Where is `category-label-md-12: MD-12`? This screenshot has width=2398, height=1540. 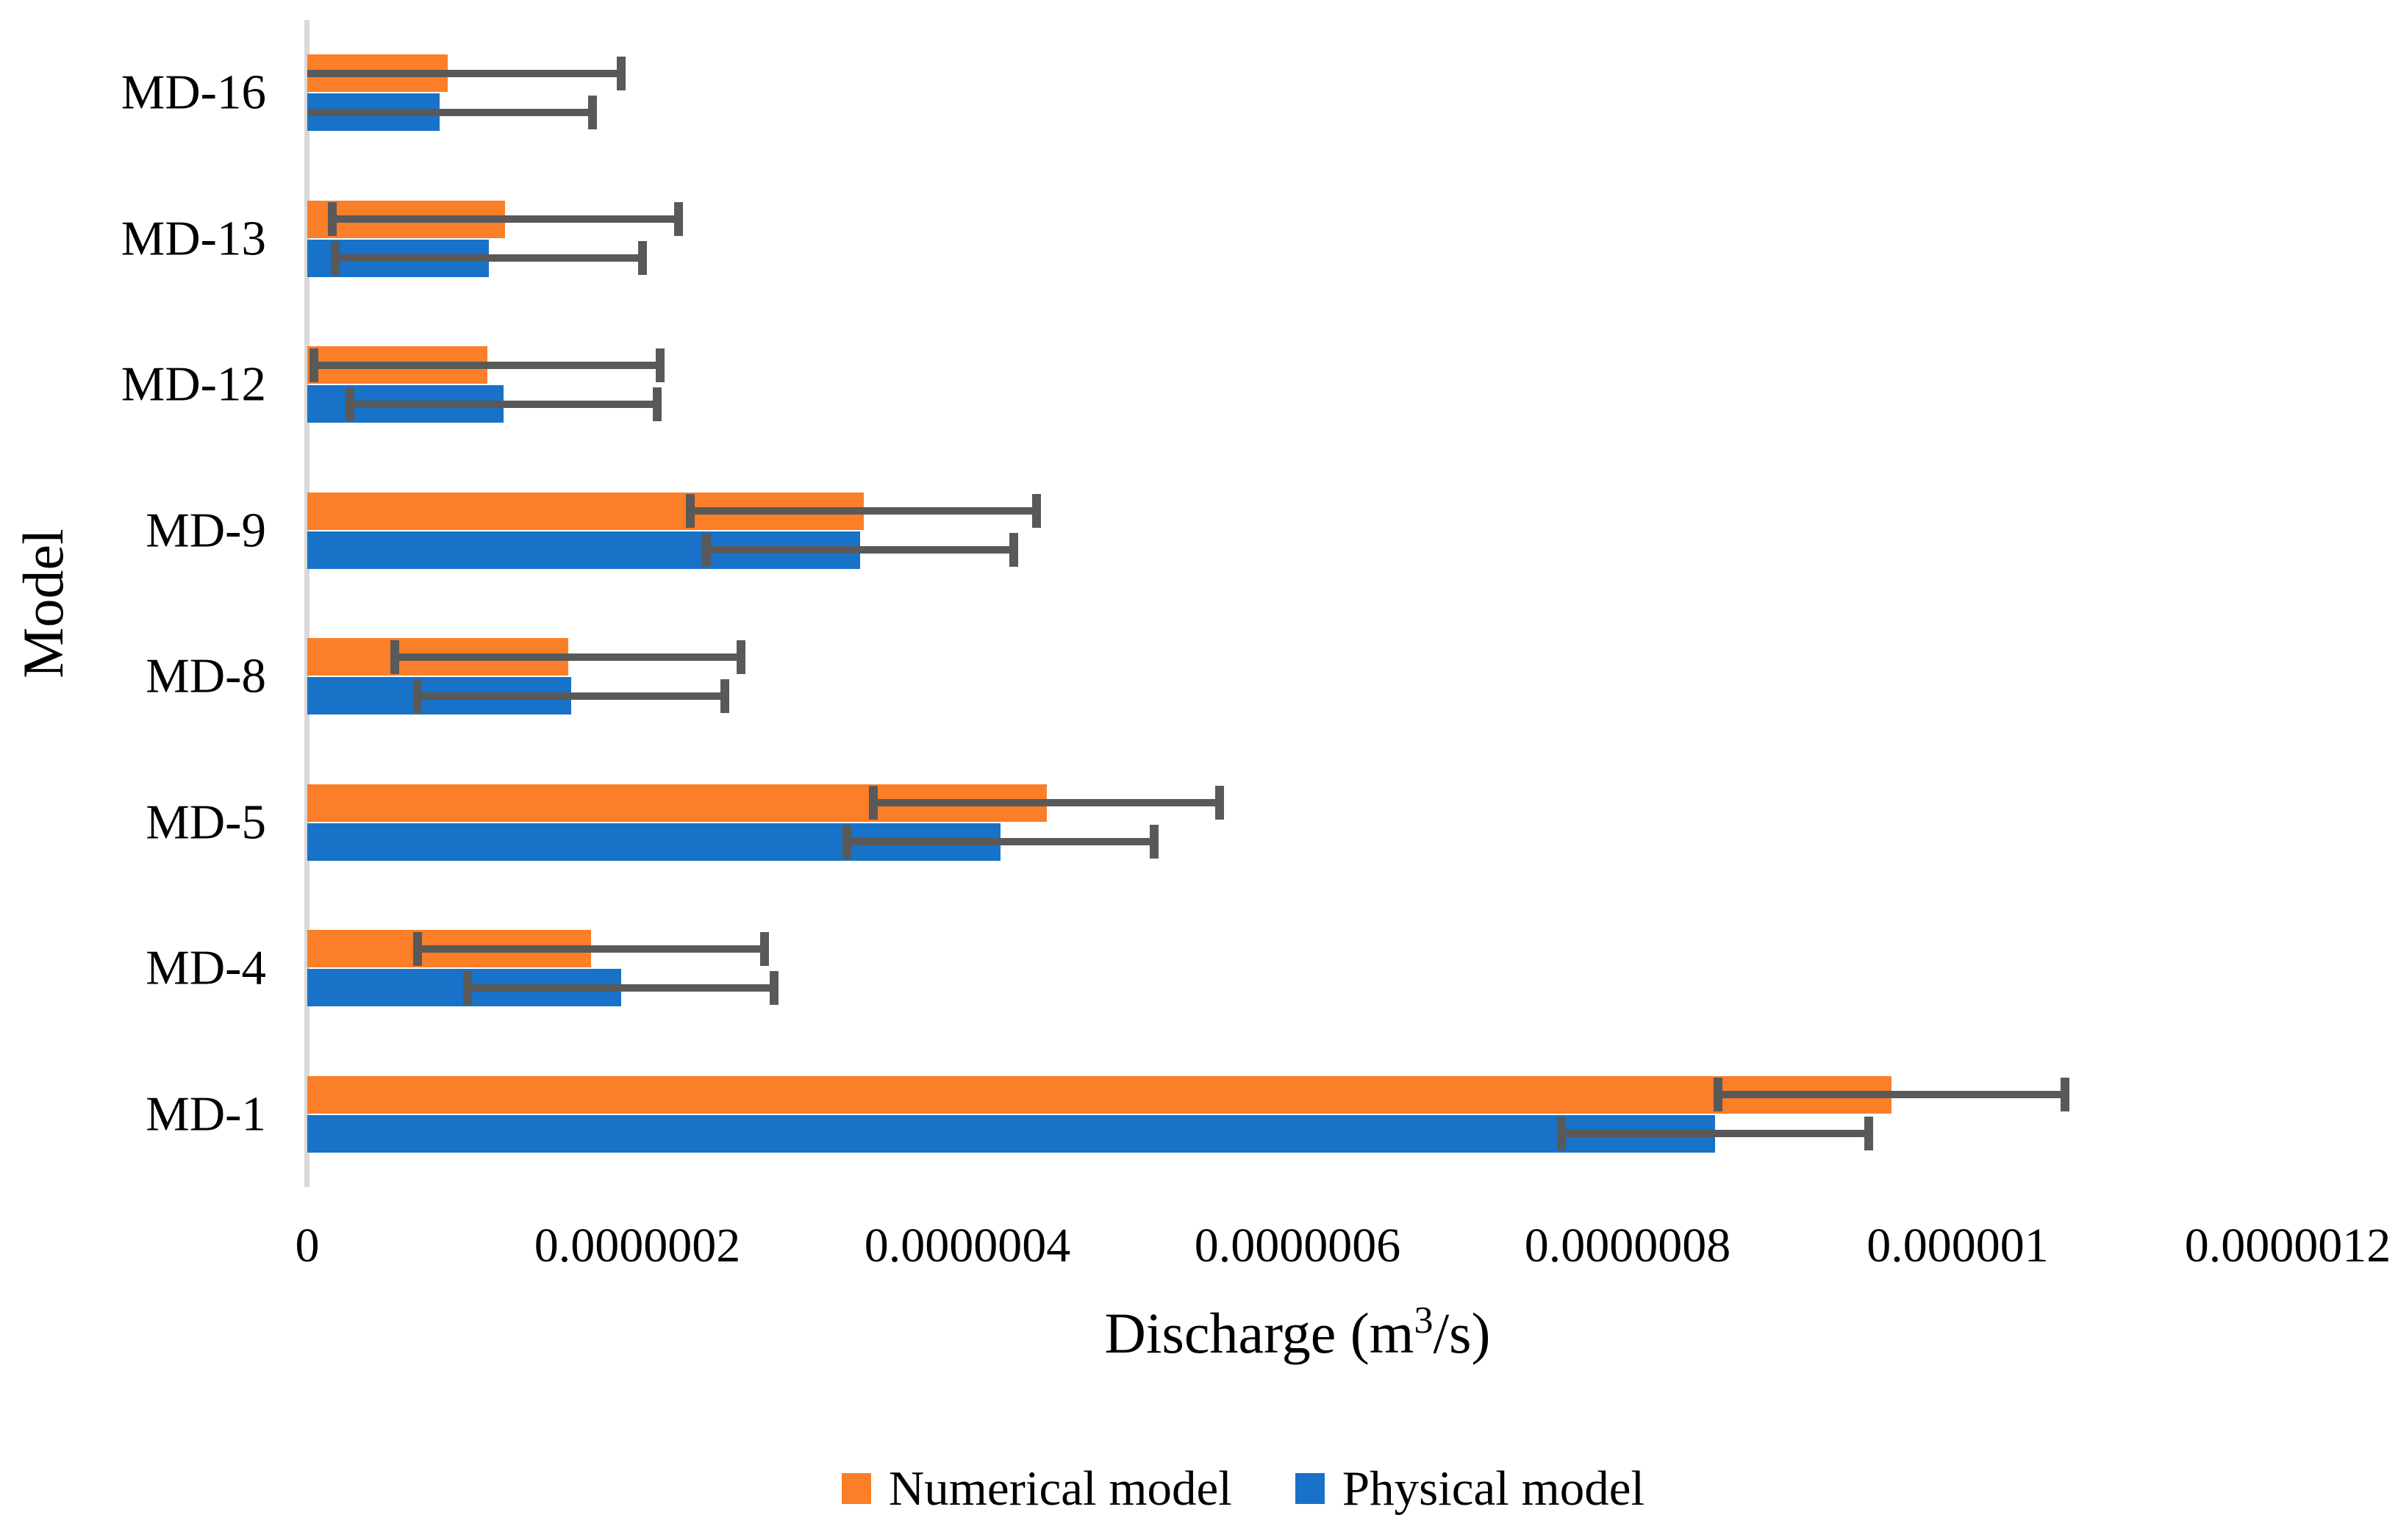 category-label-md-12: MD-12 is located at coordinates (193, 385).